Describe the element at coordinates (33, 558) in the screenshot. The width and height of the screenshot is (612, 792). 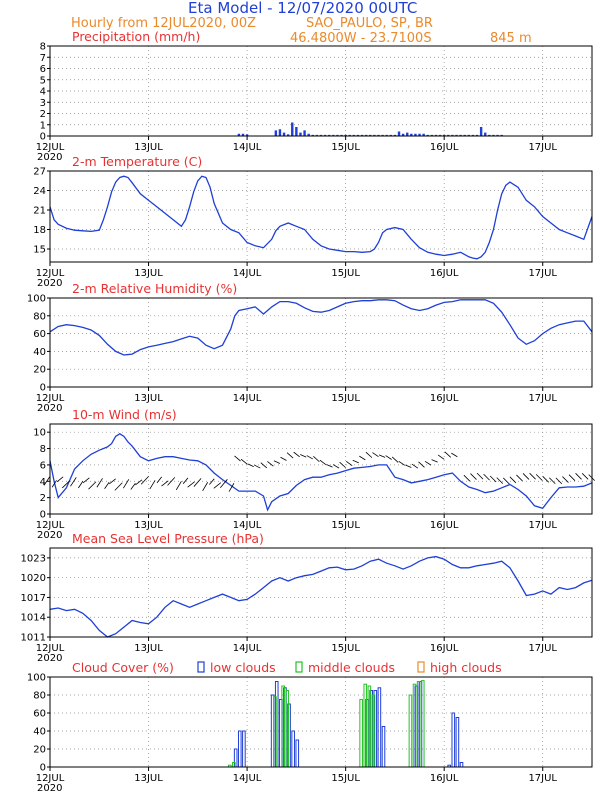
I see `y-tick-label: 1023` at that location.